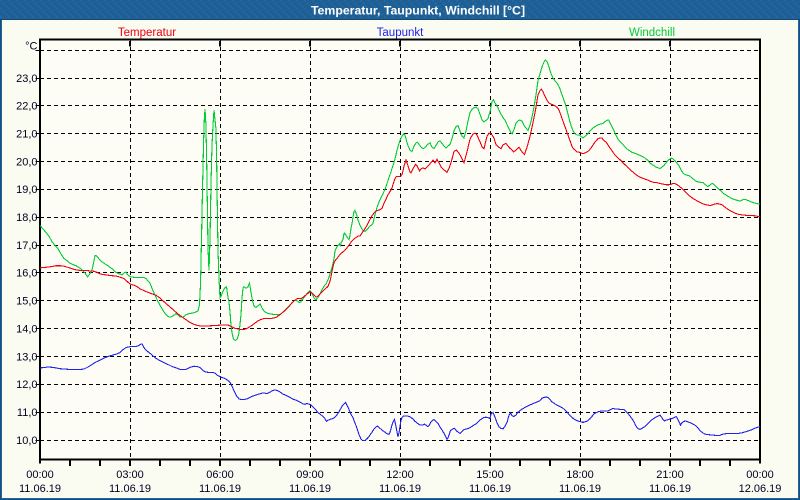  I want to click on svg-text: °C, so click(31, 47).